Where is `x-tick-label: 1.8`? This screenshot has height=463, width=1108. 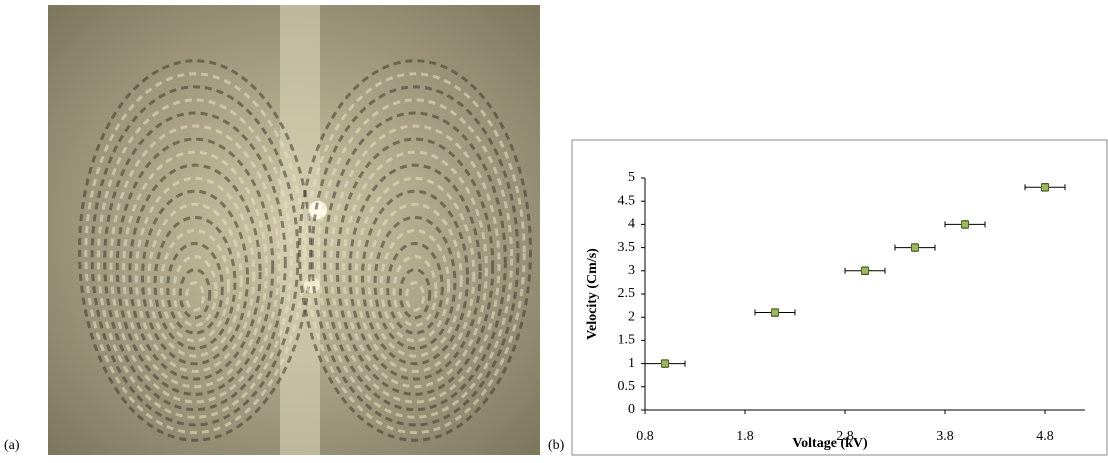 x-tick-label: 1.8 is located at coordinates (745, 436).